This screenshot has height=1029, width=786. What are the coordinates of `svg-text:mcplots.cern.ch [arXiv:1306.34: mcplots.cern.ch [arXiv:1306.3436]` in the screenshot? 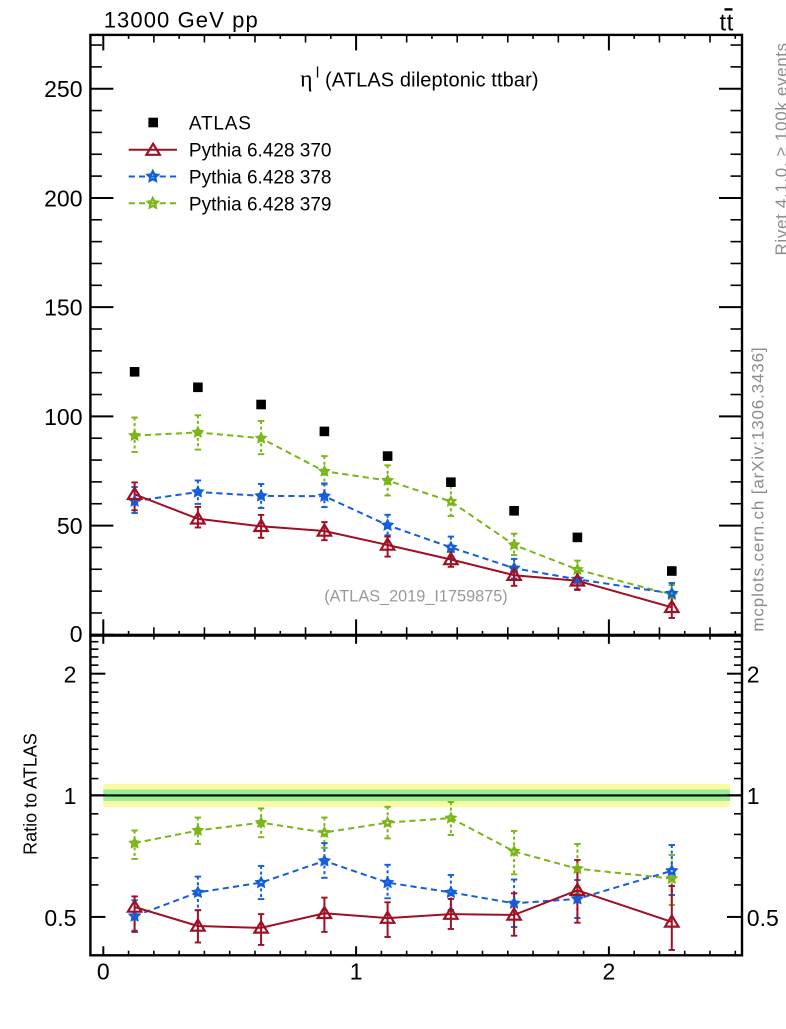 It's located at (758, 489).